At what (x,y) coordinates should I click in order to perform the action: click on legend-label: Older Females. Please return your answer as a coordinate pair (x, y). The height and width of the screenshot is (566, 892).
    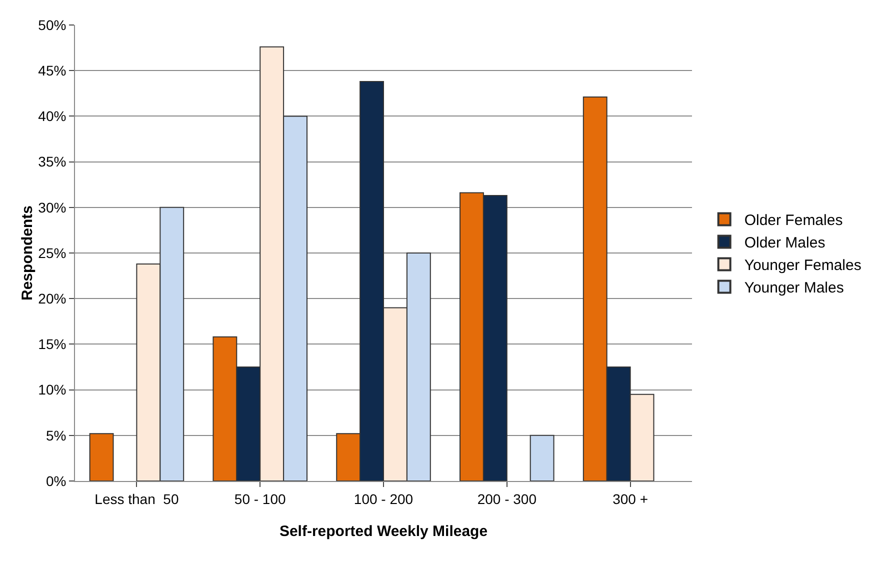
    Looking at the image, I should click on (793, 221).